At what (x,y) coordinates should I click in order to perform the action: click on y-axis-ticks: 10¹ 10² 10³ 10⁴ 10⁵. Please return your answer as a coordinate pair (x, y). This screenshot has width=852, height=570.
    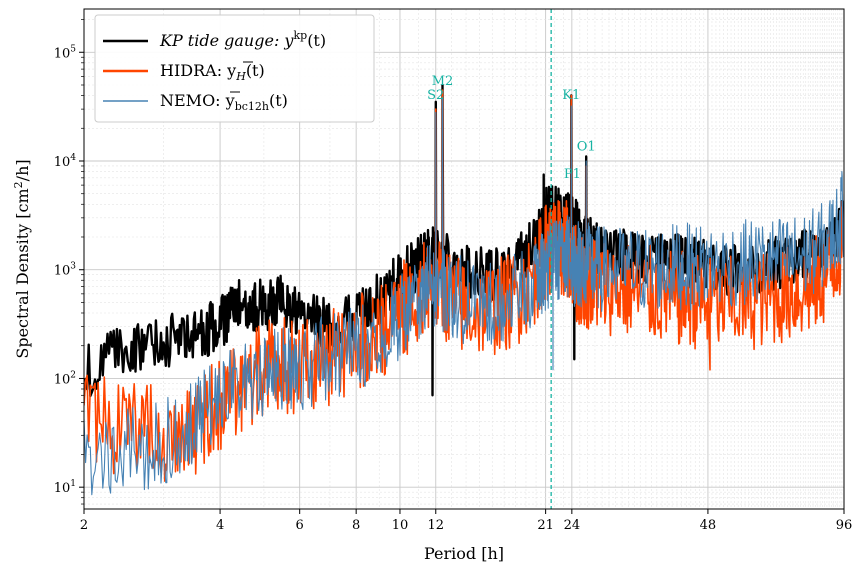
    Looking at the image, I should click on (69, 262).